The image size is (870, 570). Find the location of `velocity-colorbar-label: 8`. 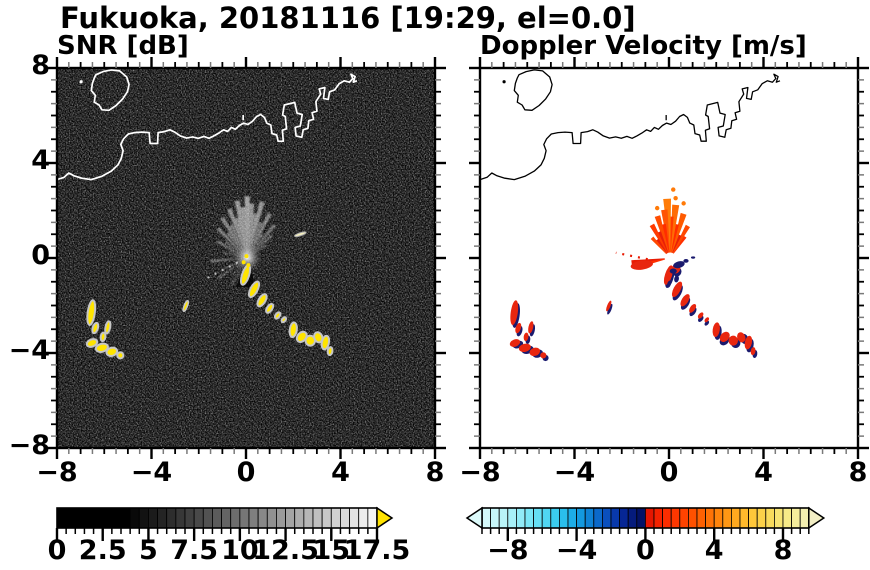

velocity-colorbar-label: 8 is located at coordinates (783, 550).